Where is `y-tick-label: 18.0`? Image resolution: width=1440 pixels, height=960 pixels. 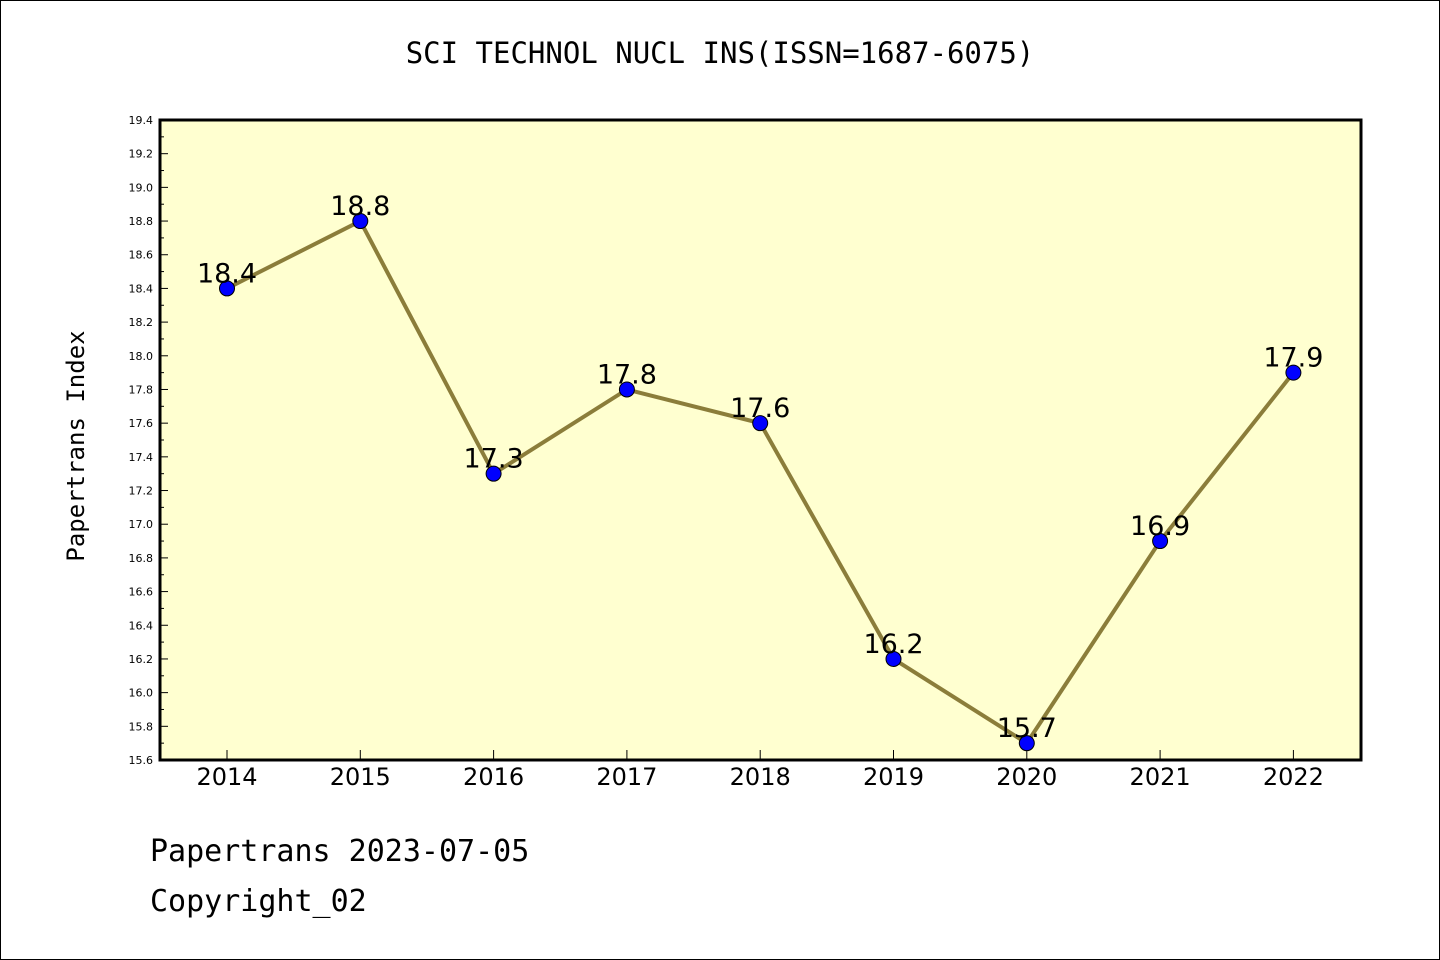 y-tick-label: 18.0 is located at coordinates (141, 356).